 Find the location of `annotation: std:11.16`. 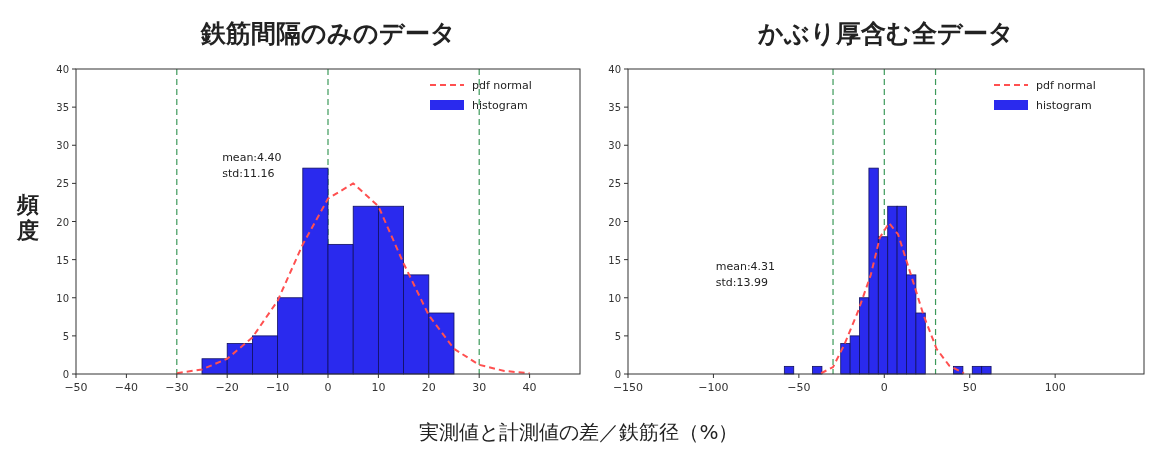

annotation: std:11.16 is located at coordinates (248, 173).